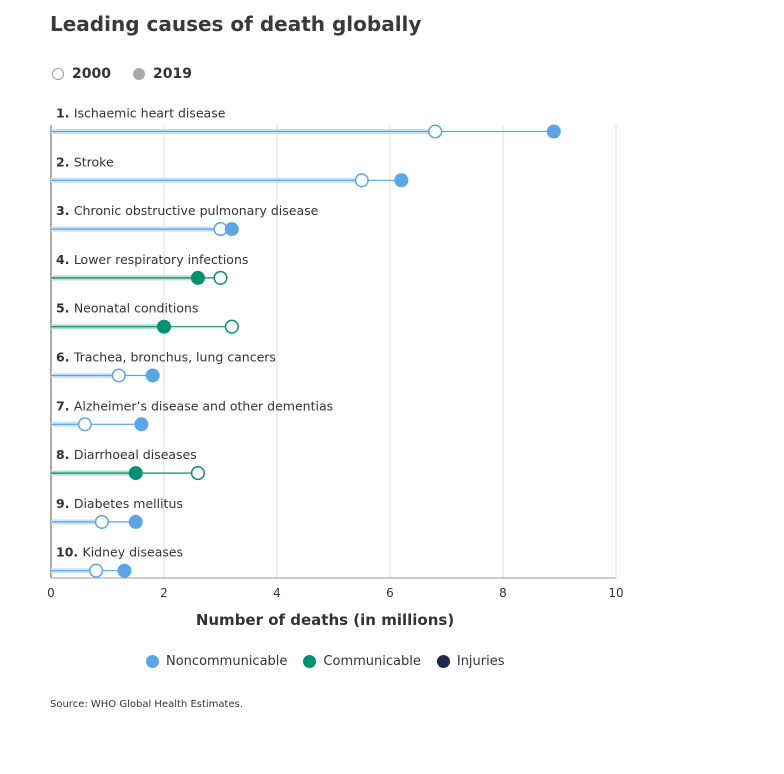  Describe the element at coordinates (152, 259) in the screenshot. I see `row-label: 4. Lower respiratory infections` at that location.